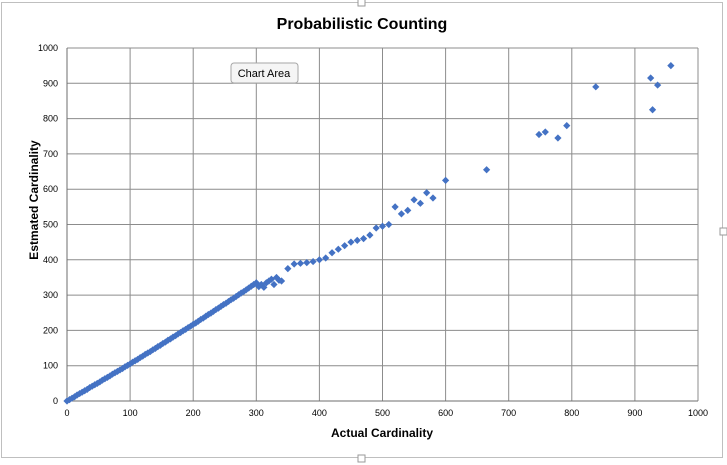 The height and width of the screenshot is (465, 727). I want to click on chart-title: Probabilistic Counting, so click(362, 24).